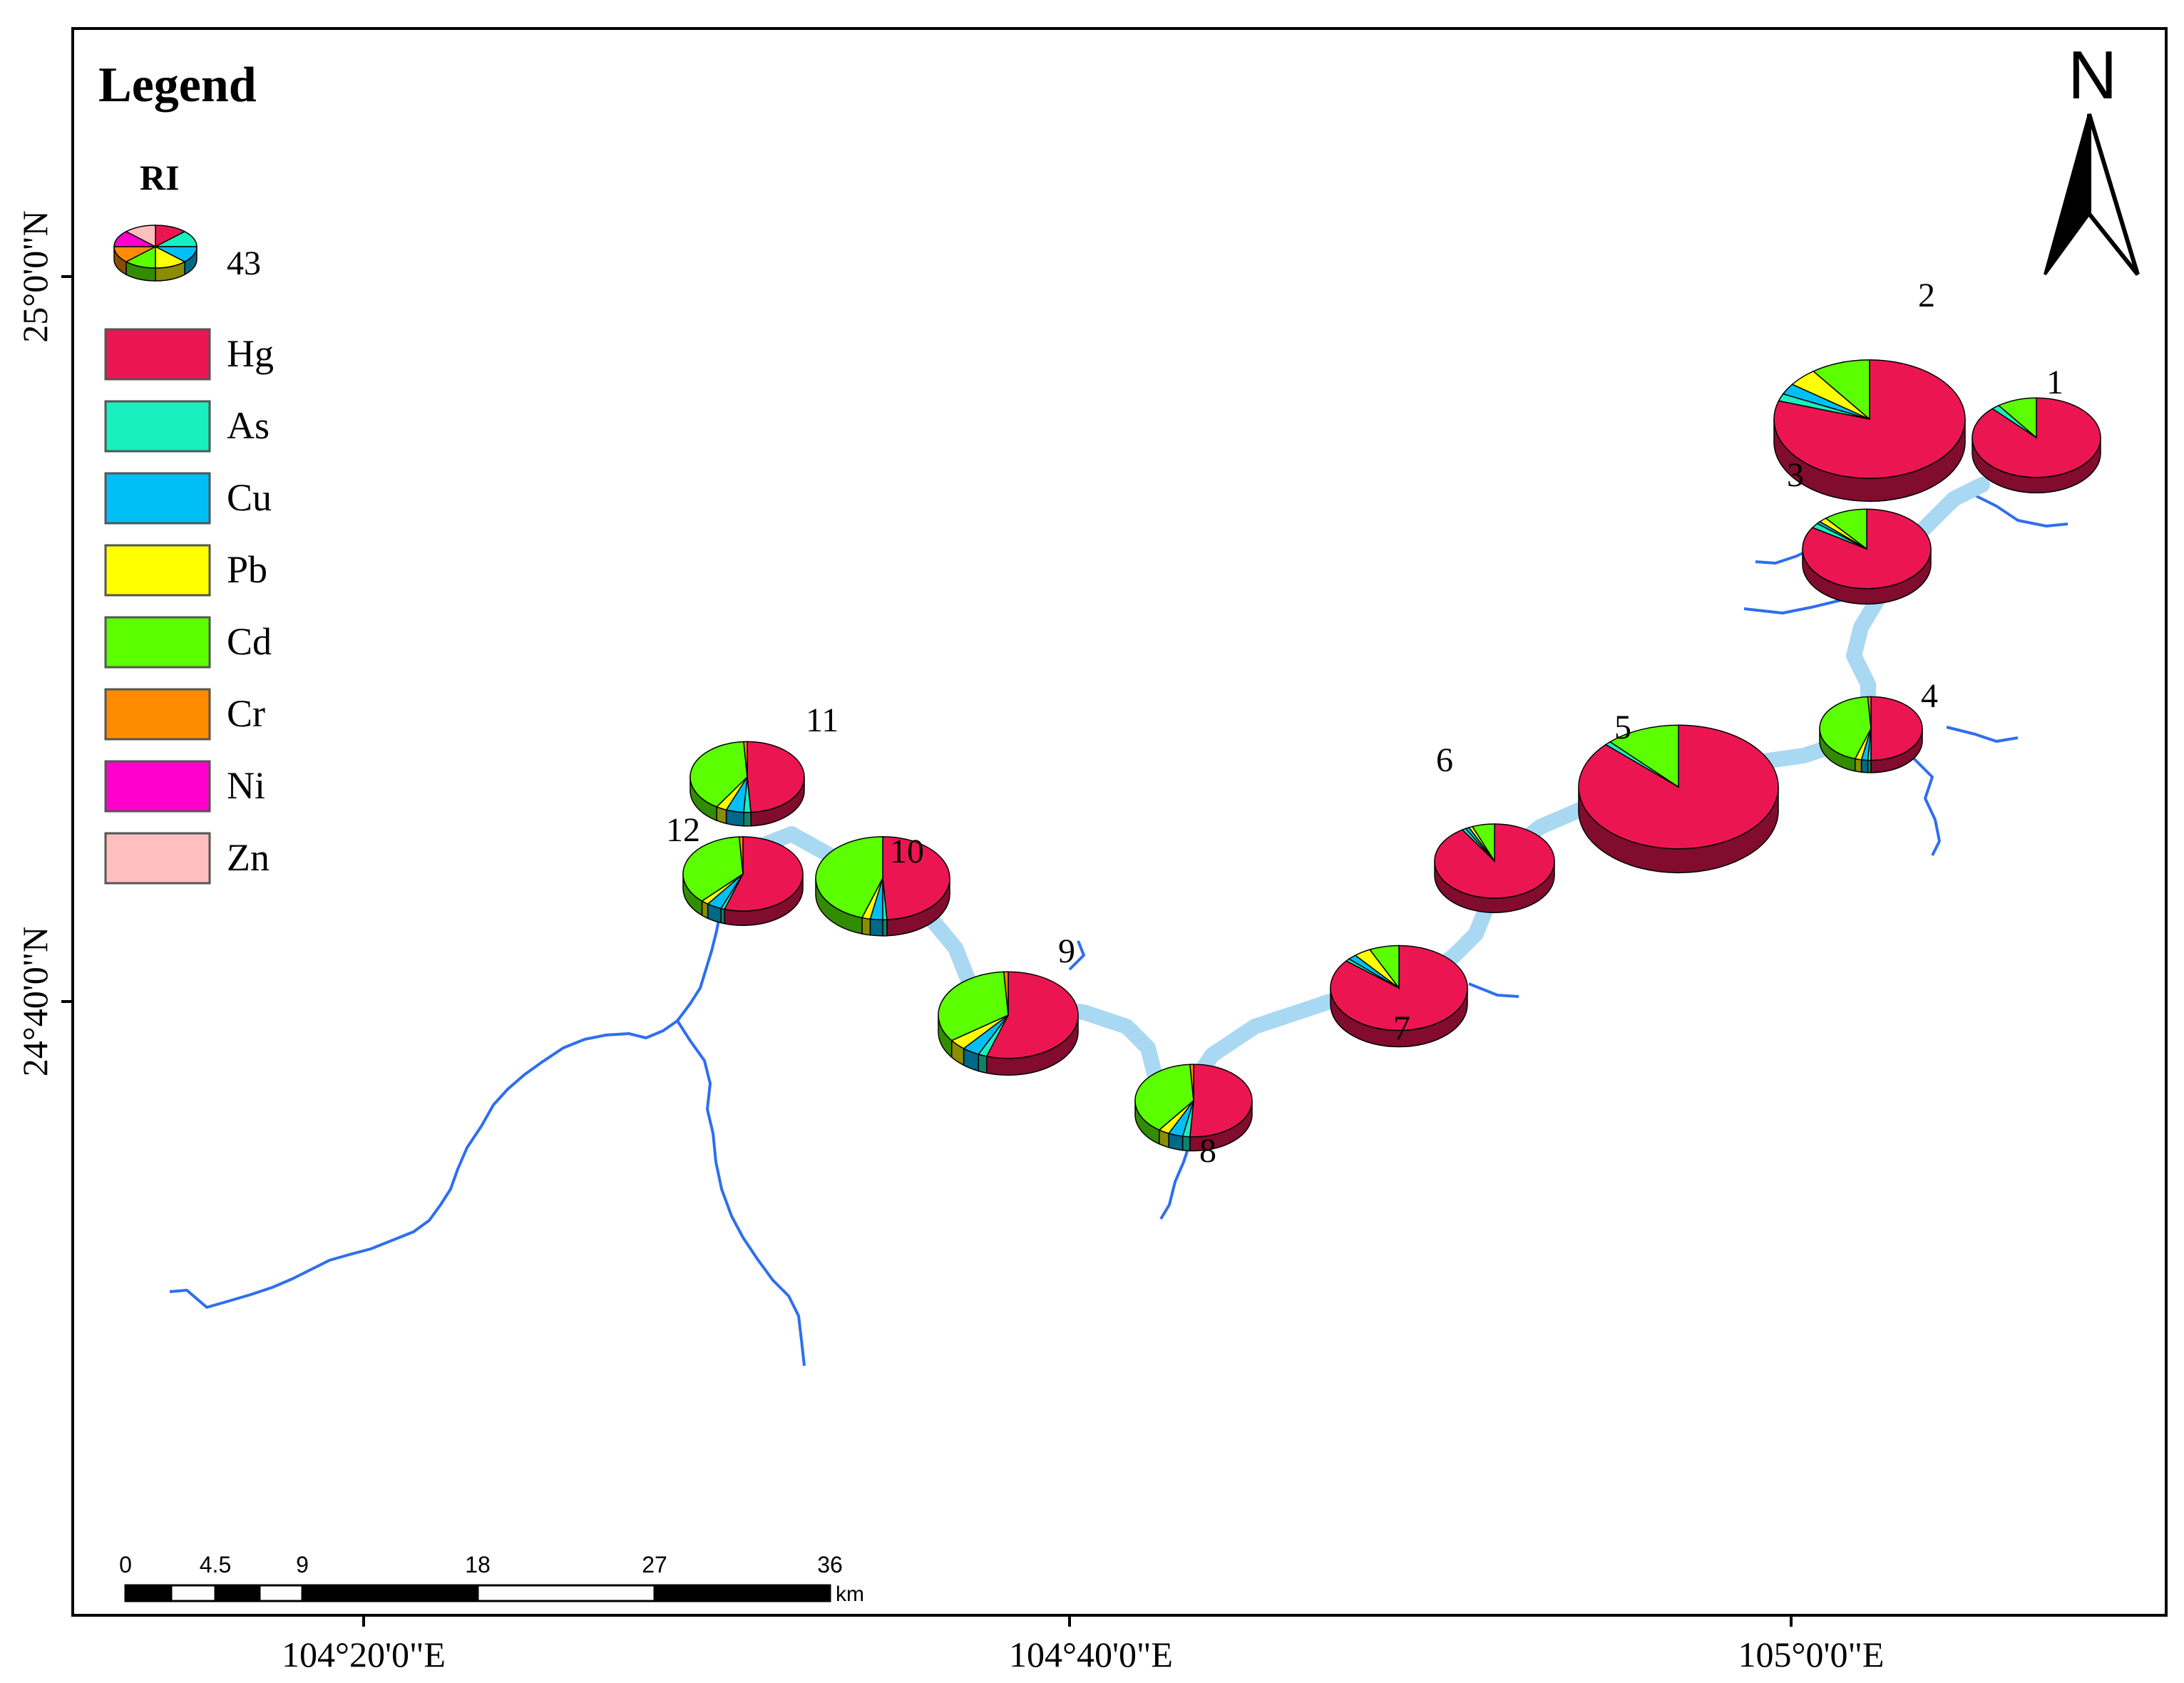 This screenshot has height=1683, width=2184. What do you see at coordinates (157, 354) in the screenshot?
I see `legend-swatch-hg` at bounding box center [157, 354].